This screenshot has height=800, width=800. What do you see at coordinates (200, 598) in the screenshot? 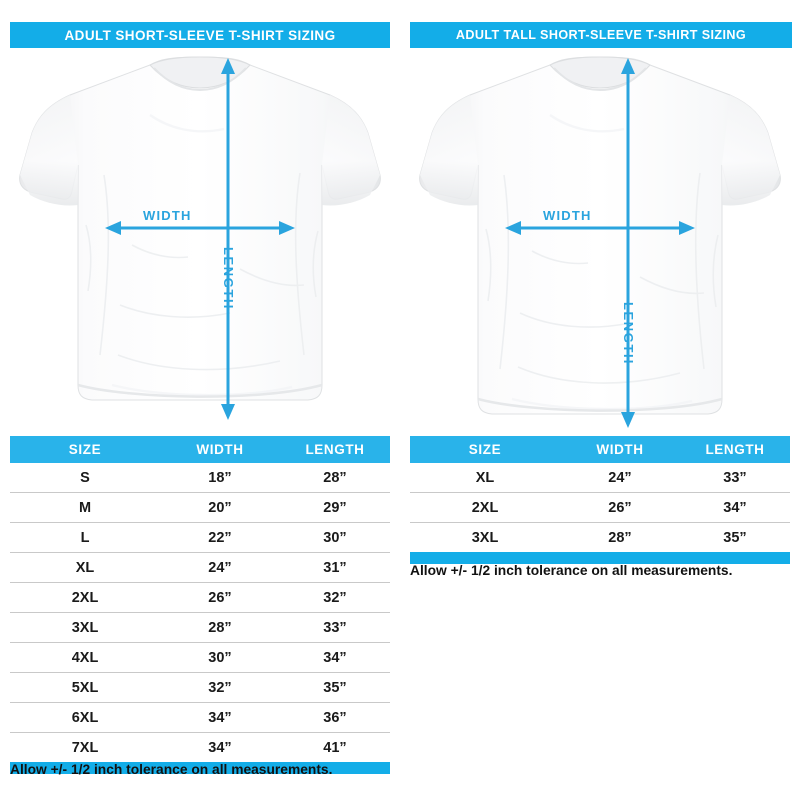
I see `table-row: 2XL 26” 32”` at bounding box center [200, 598].